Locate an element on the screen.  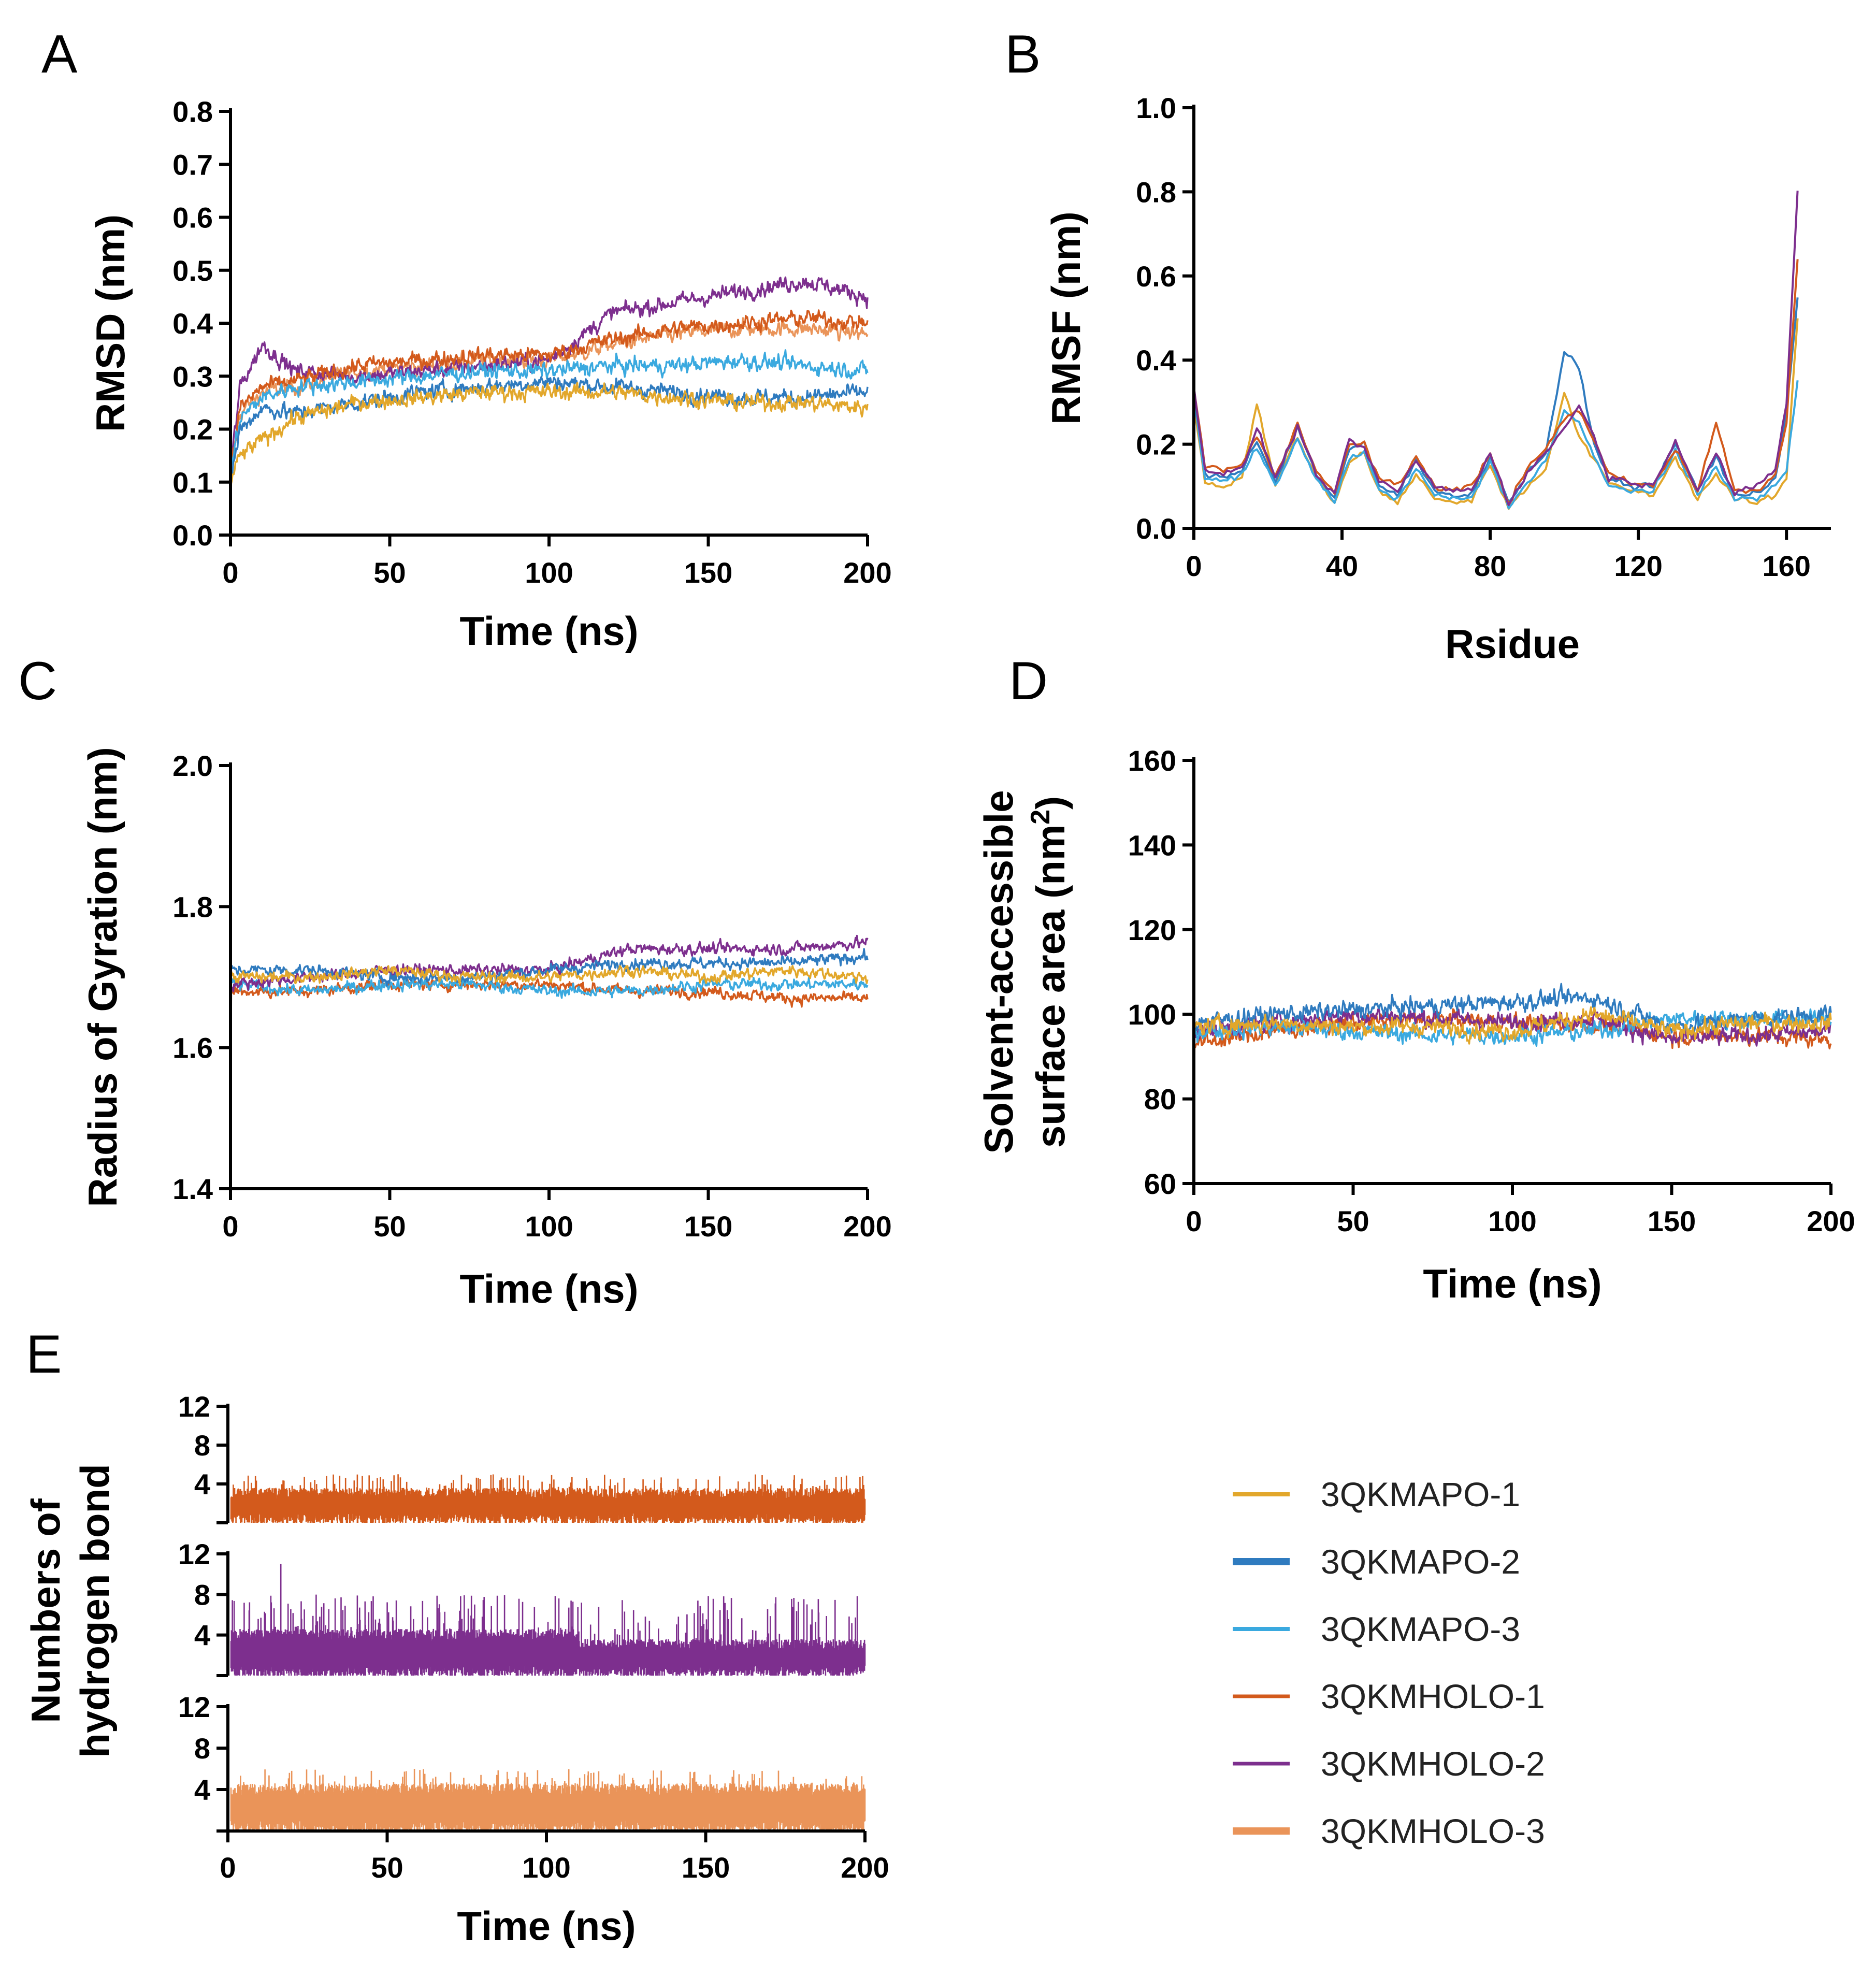
panel-a-y-tick-label: 0.5 is located at coordinates (192, 270).